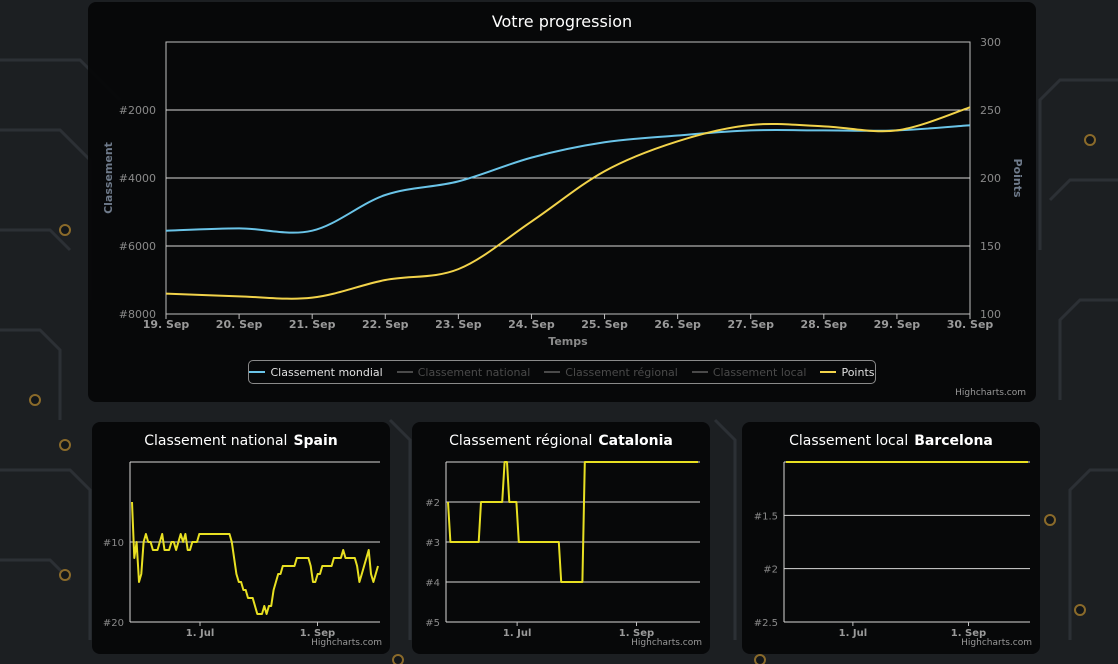 This screenshot has width=1118, height=664. I want to click on legend-label: Points, so click(858, 372).